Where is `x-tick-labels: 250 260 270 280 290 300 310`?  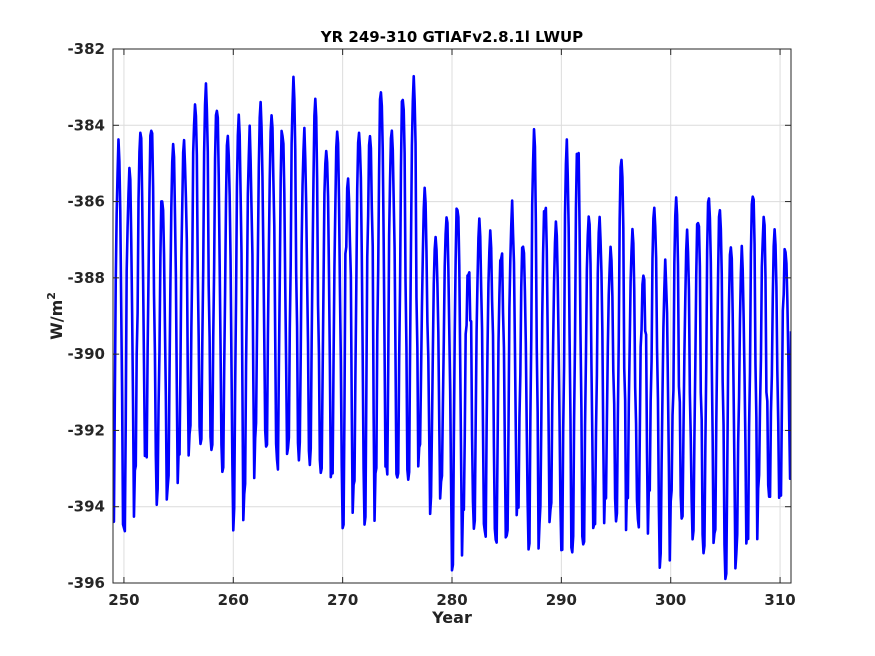 x-tick-labels: 250 260 270 280 290 300 310 is located at coordinates (451, 600).